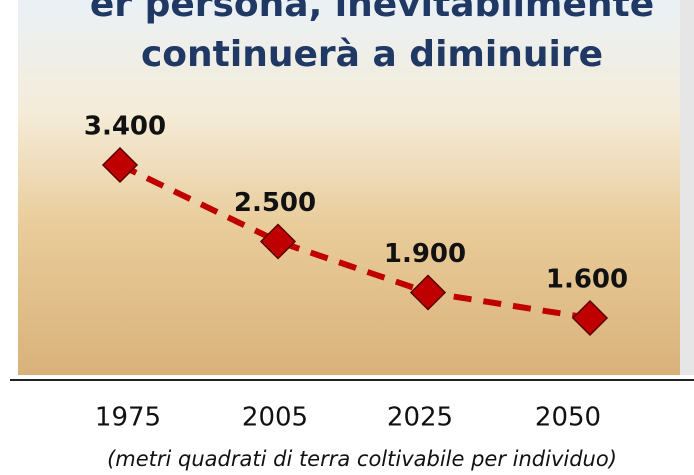 This screenshot has height=475, width=694. I want to click on title-line: continuerà a diminuire, so click(372, 54).